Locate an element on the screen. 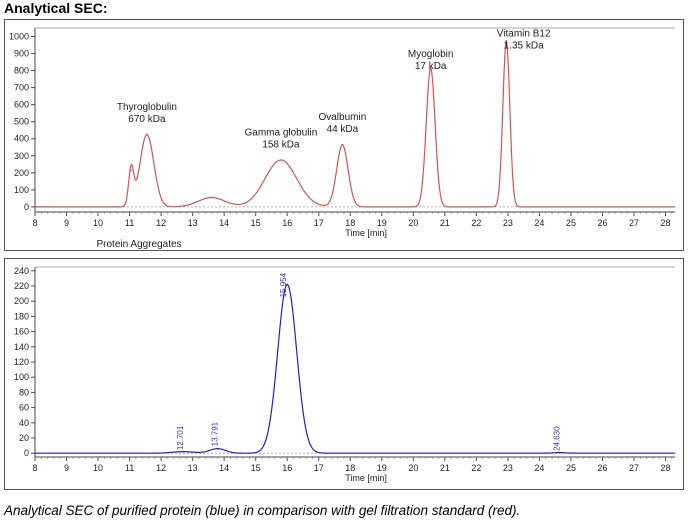 The height and width of the screenshot is (523, 688). peak-annotation: Ovalbumin is located at coordinates (342, 117).